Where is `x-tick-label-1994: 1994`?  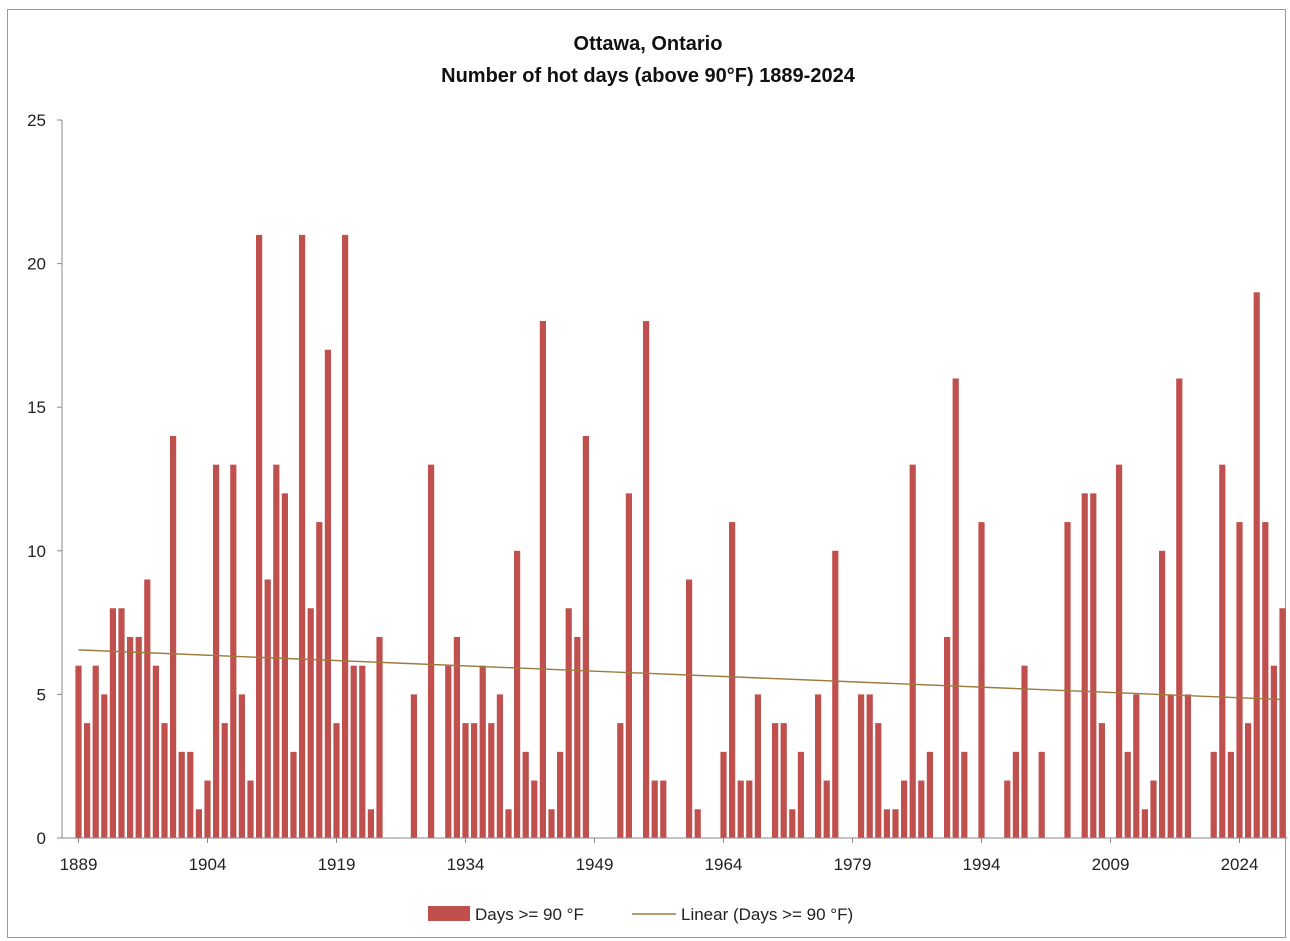
x-tick-label-1994: 1994 is located at coordinates (982, 864).